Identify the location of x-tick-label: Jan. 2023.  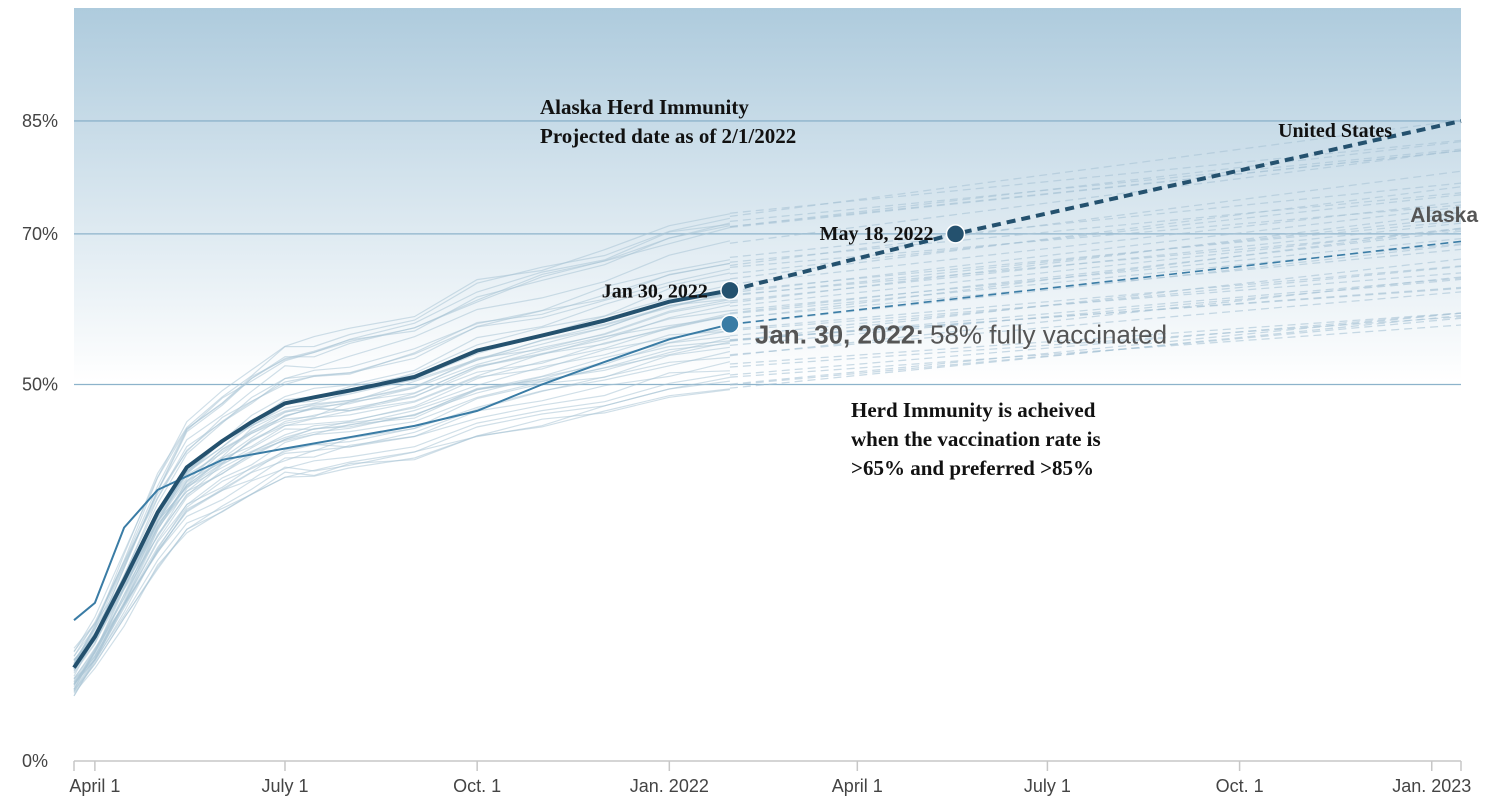
(1431, 786).